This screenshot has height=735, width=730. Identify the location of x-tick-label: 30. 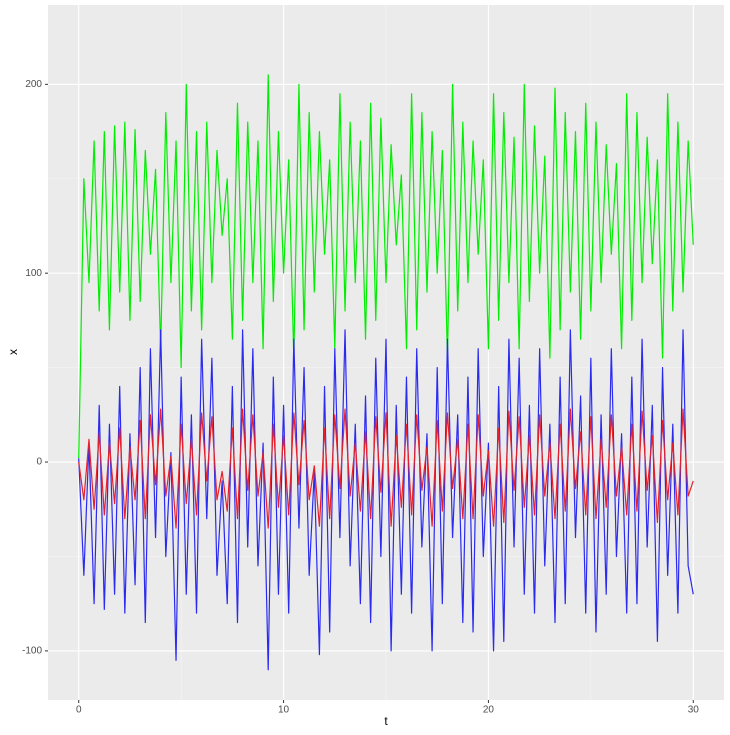
(694, 710).